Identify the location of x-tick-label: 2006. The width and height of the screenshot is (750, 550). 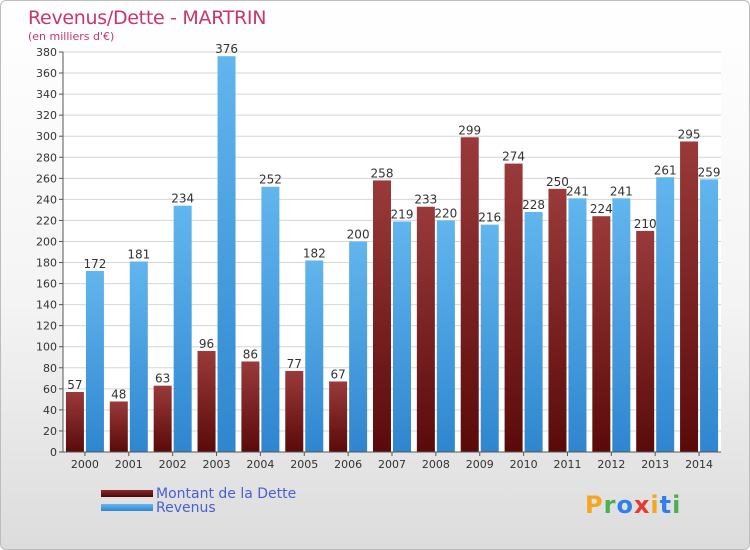
(348, 464).